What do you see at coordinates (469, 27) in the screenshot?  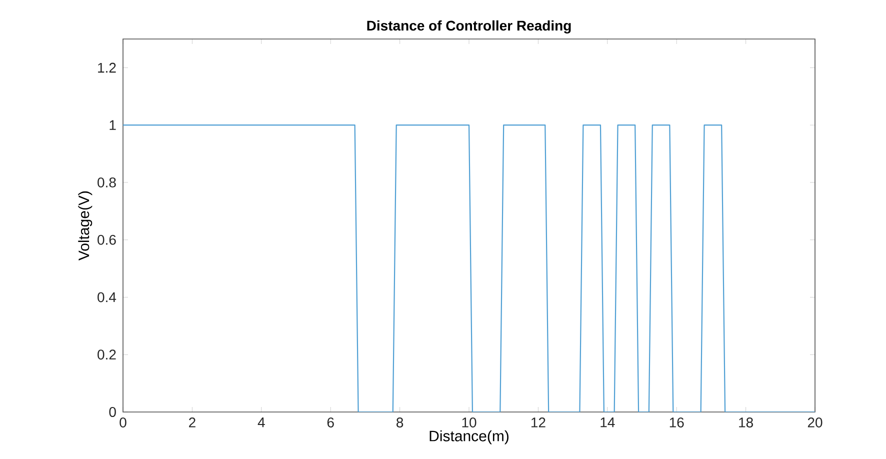 I see `chart-title: Distance of Controller Reading` at bounding box center [469, 27].